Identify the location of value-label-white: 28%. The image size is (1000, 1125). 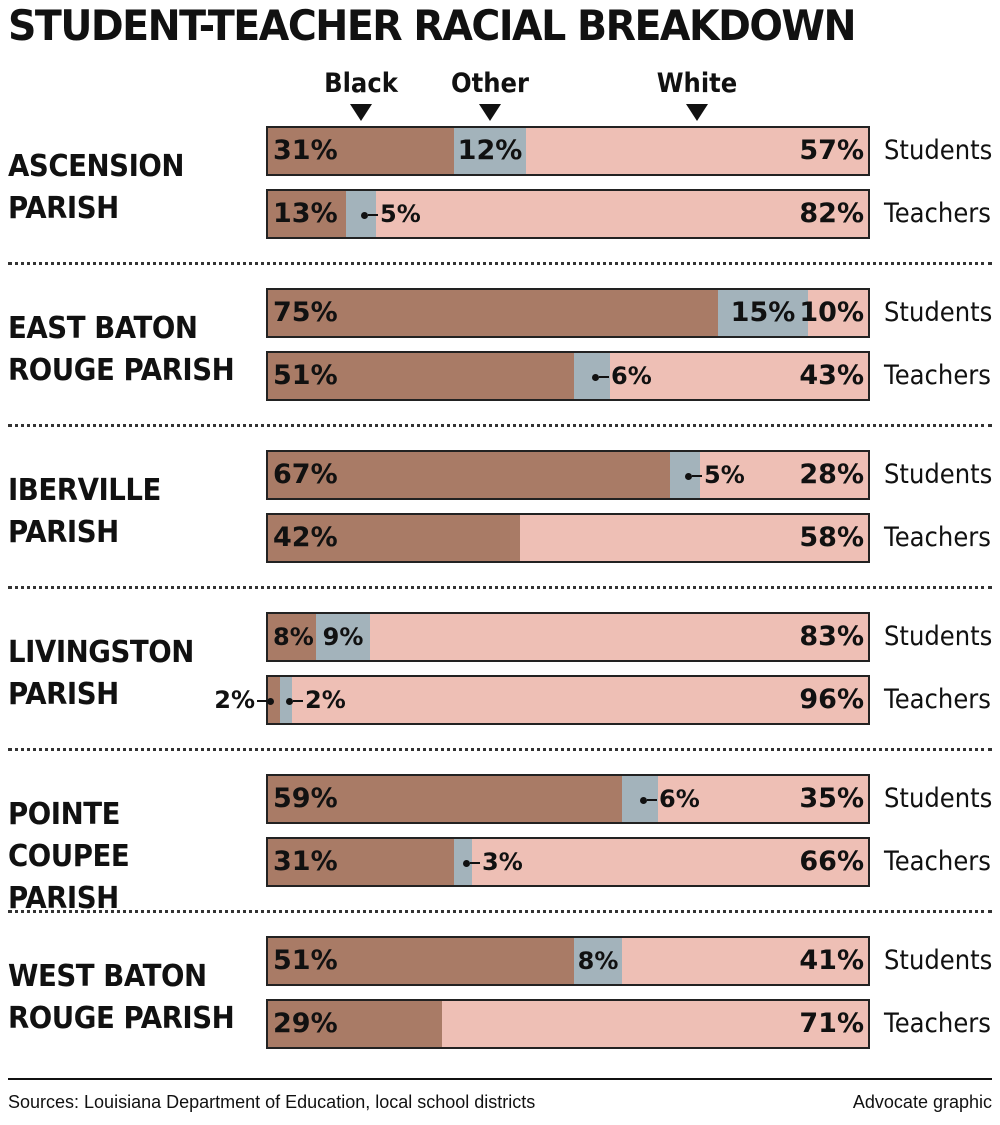
(831, 474).